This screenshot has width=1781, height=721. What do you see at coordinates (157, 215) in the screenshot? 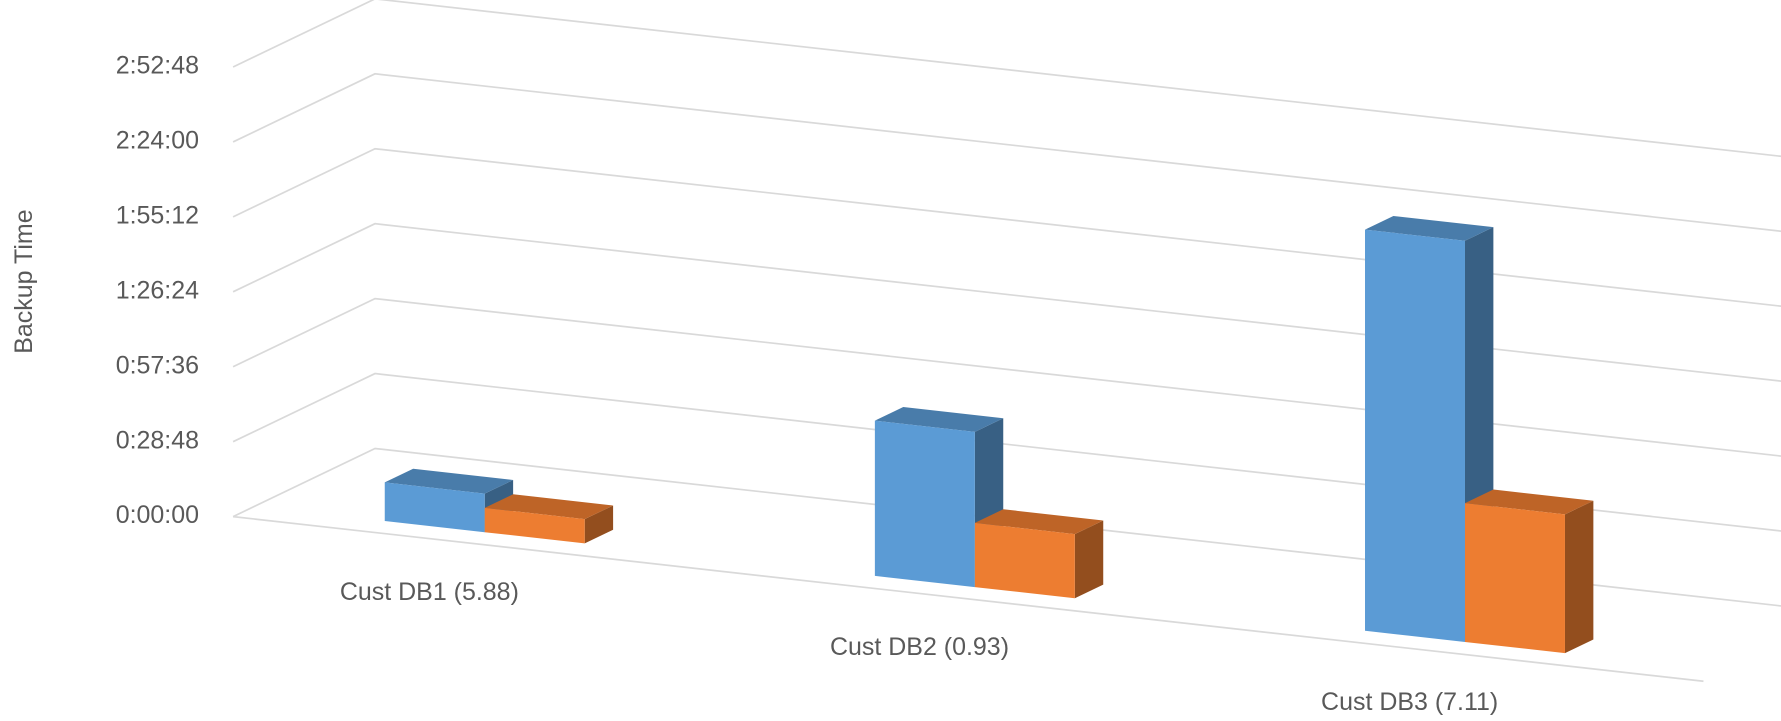
I see `y-tick-label: 1:55:12` at bounding box center [157, 215].